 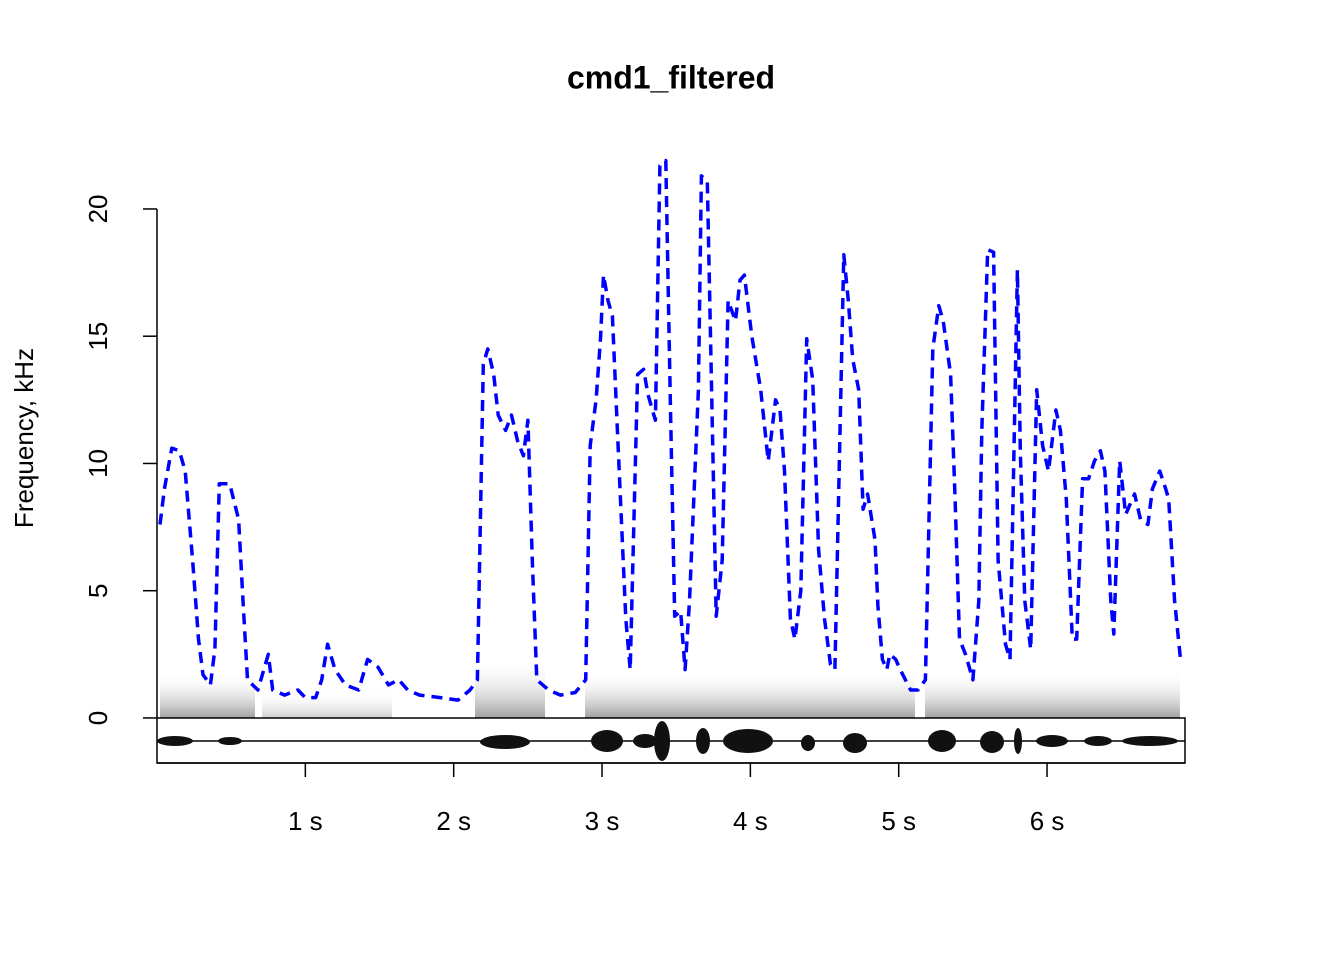 I want to click on x-tick-label: 3 s, so click(x=602, y=821).